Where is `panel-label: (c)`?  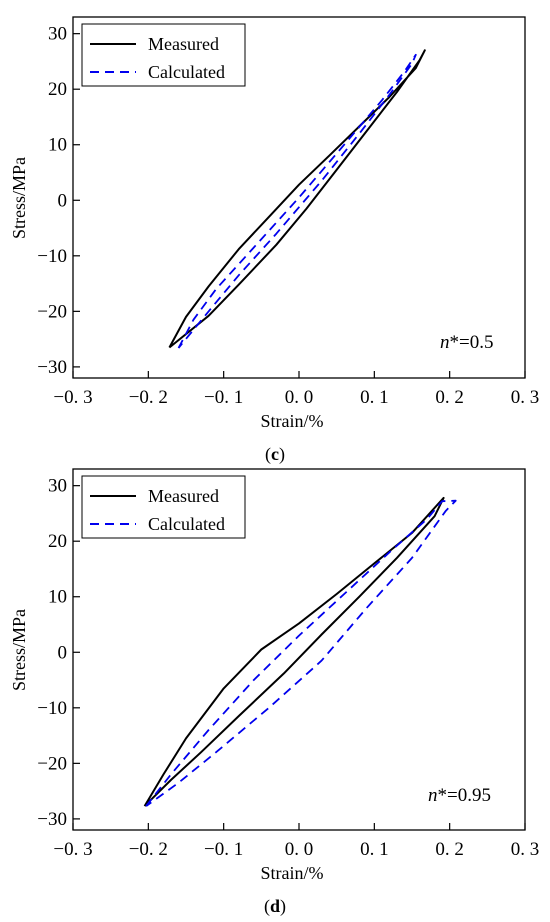 panel-label: (c) is located at coordinates (275, 454).